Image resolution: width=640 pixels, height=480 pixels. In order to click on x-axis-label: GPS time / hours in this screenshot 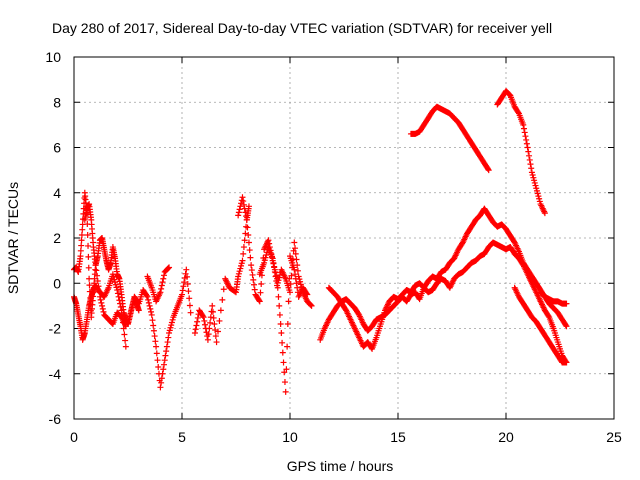, I will do `click(340, 466)`.